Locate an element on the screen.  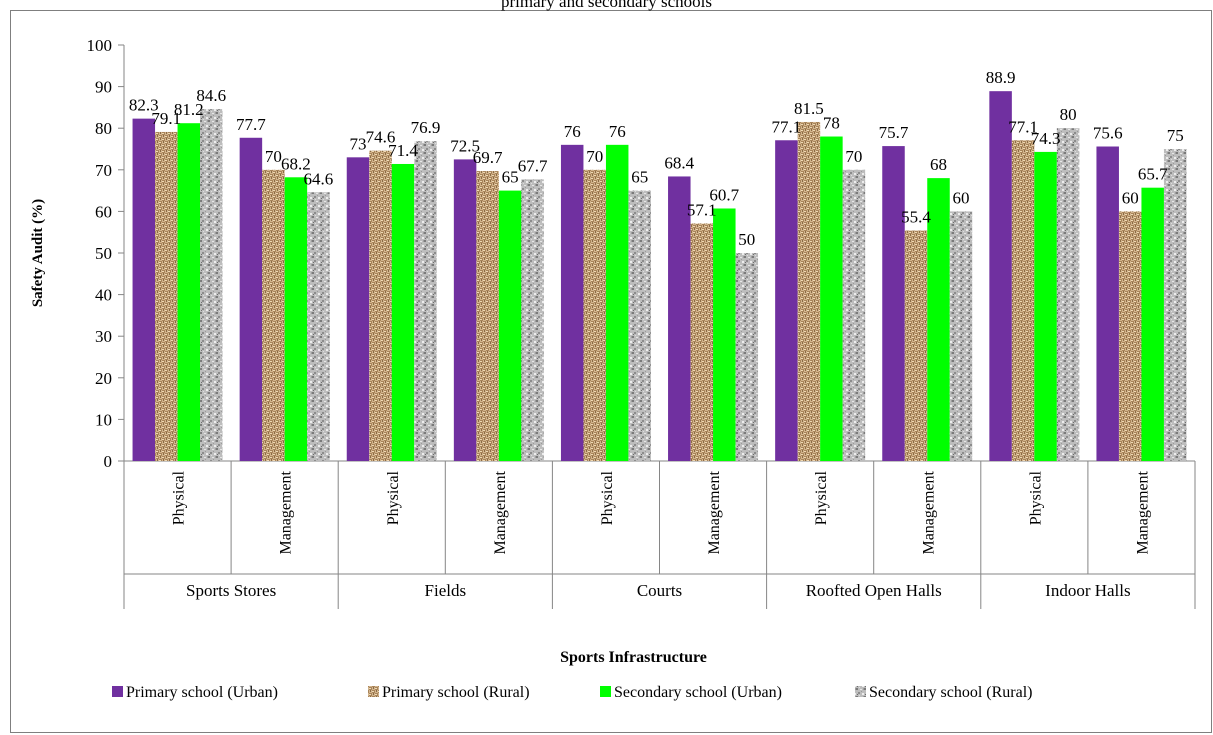
y-tick-label: 20 is located at coordinates (103, 378).